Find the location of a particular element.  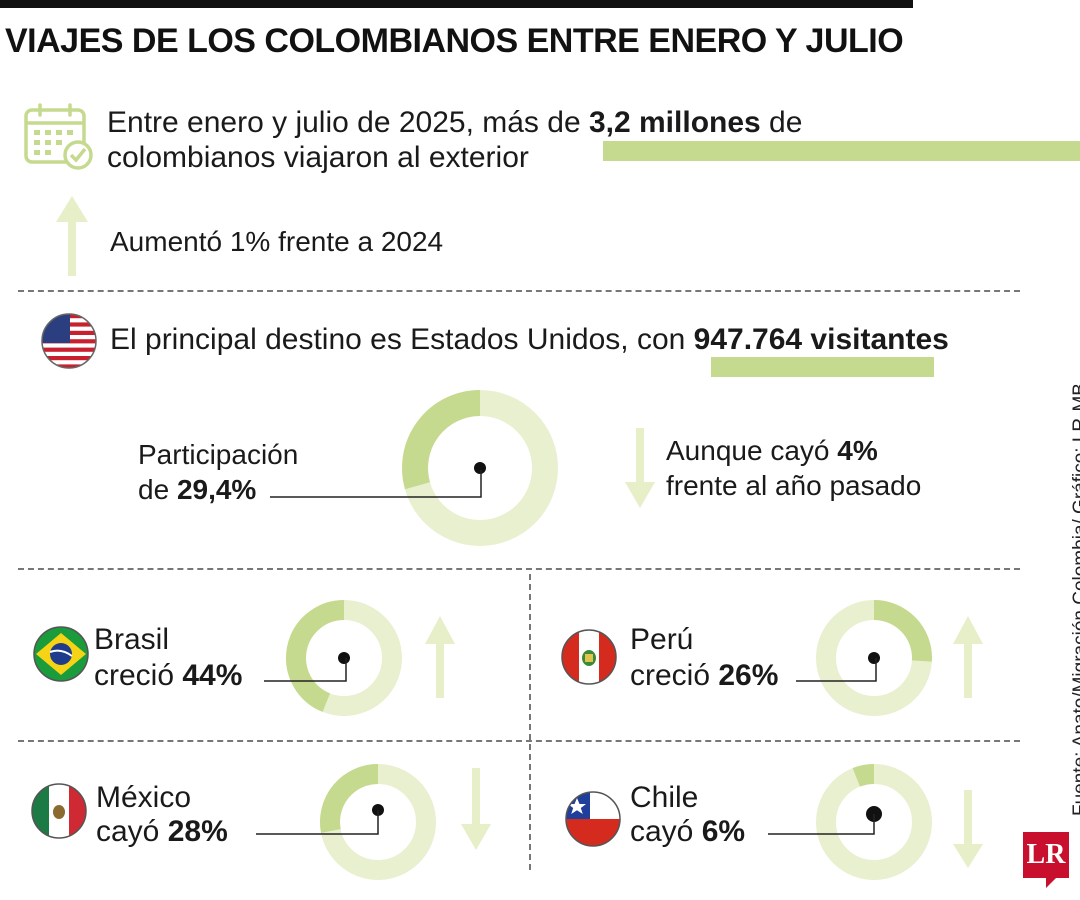

us-donut-segment is located at coordinates (441, 440).